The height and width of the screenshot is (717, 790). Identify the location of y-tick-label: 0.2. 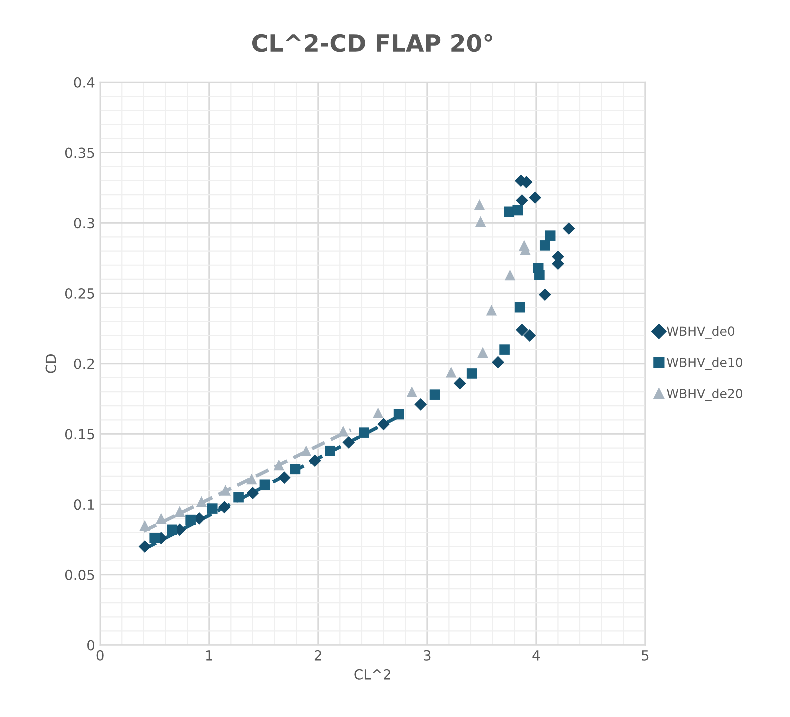
(84, 364).